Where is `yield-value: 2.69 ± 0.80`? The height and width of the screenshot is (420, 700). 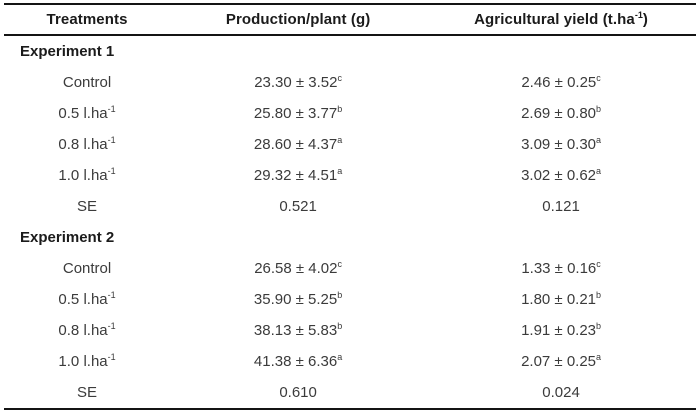 yield-value: 2.69 ± 0.80 is located at coordinates (559, 113).